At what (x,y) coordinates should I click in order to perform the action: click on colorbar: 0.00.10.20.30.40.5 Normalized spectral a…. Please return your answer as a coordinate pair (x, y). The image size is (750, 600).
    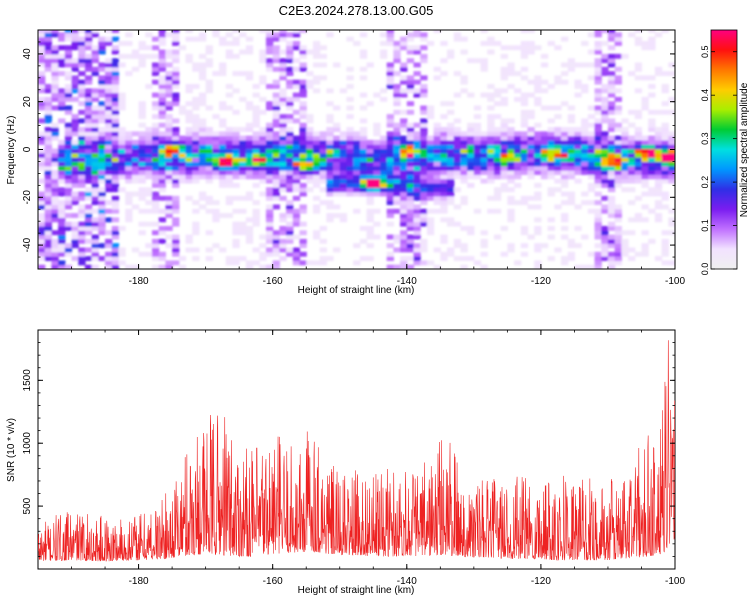
    Looking at the image, I should click on (725, 152).